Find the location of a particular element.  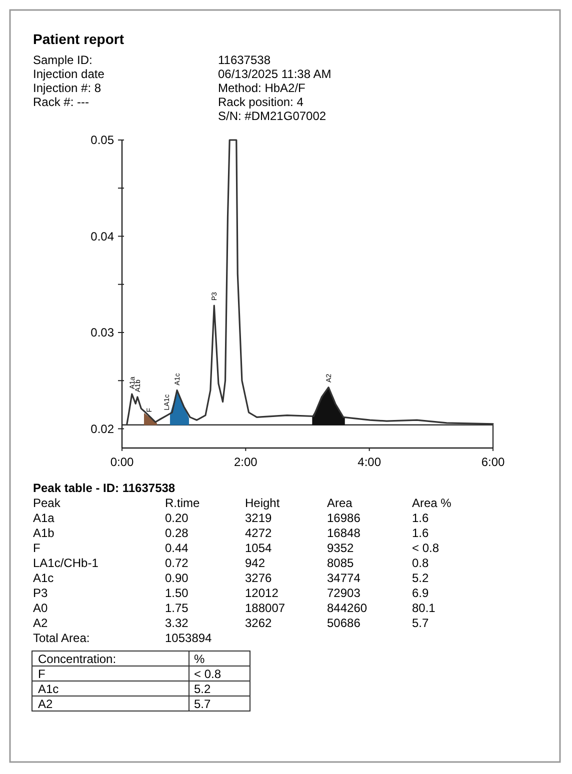

x-tick-label: 0:00 is located at coordinates (122, 462).